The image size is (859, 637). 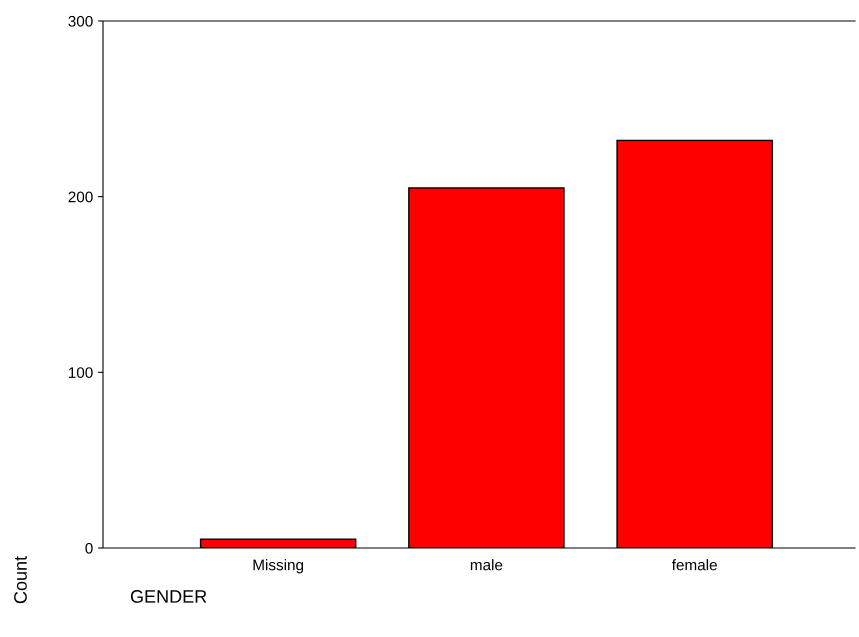 I want to click on x-tick-label: Missing, so click(x=279, y=566).